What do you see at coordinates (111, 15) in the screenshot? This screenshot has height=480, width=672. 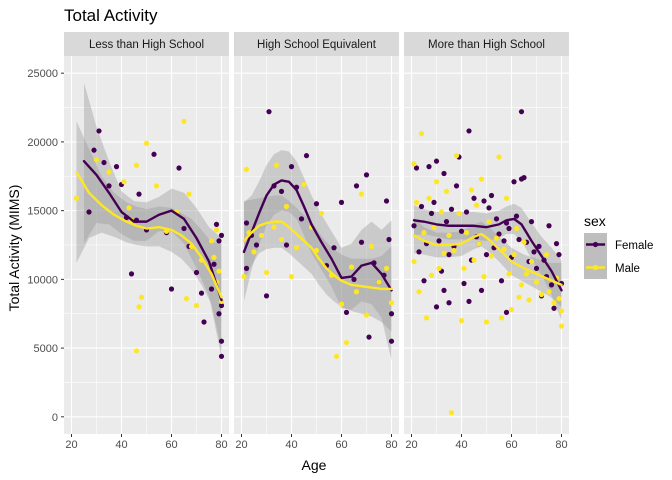 I see `chart-title: Total Activity` at bounding box center [111, 15].